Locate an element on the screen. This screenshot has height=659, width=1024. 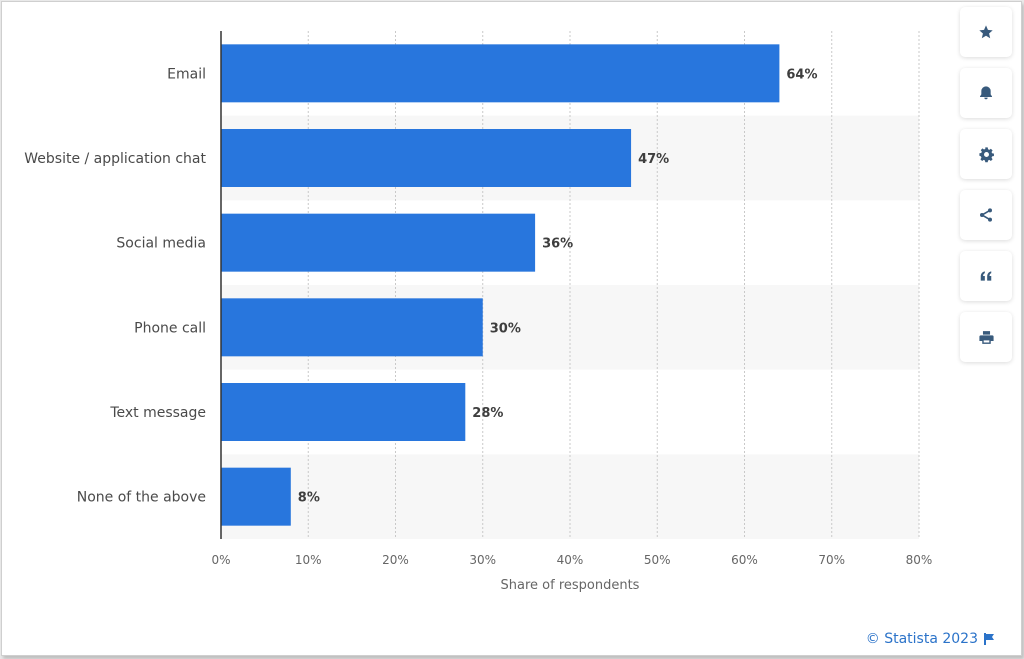
data-label: 64% is located at coordinates (801, 74).